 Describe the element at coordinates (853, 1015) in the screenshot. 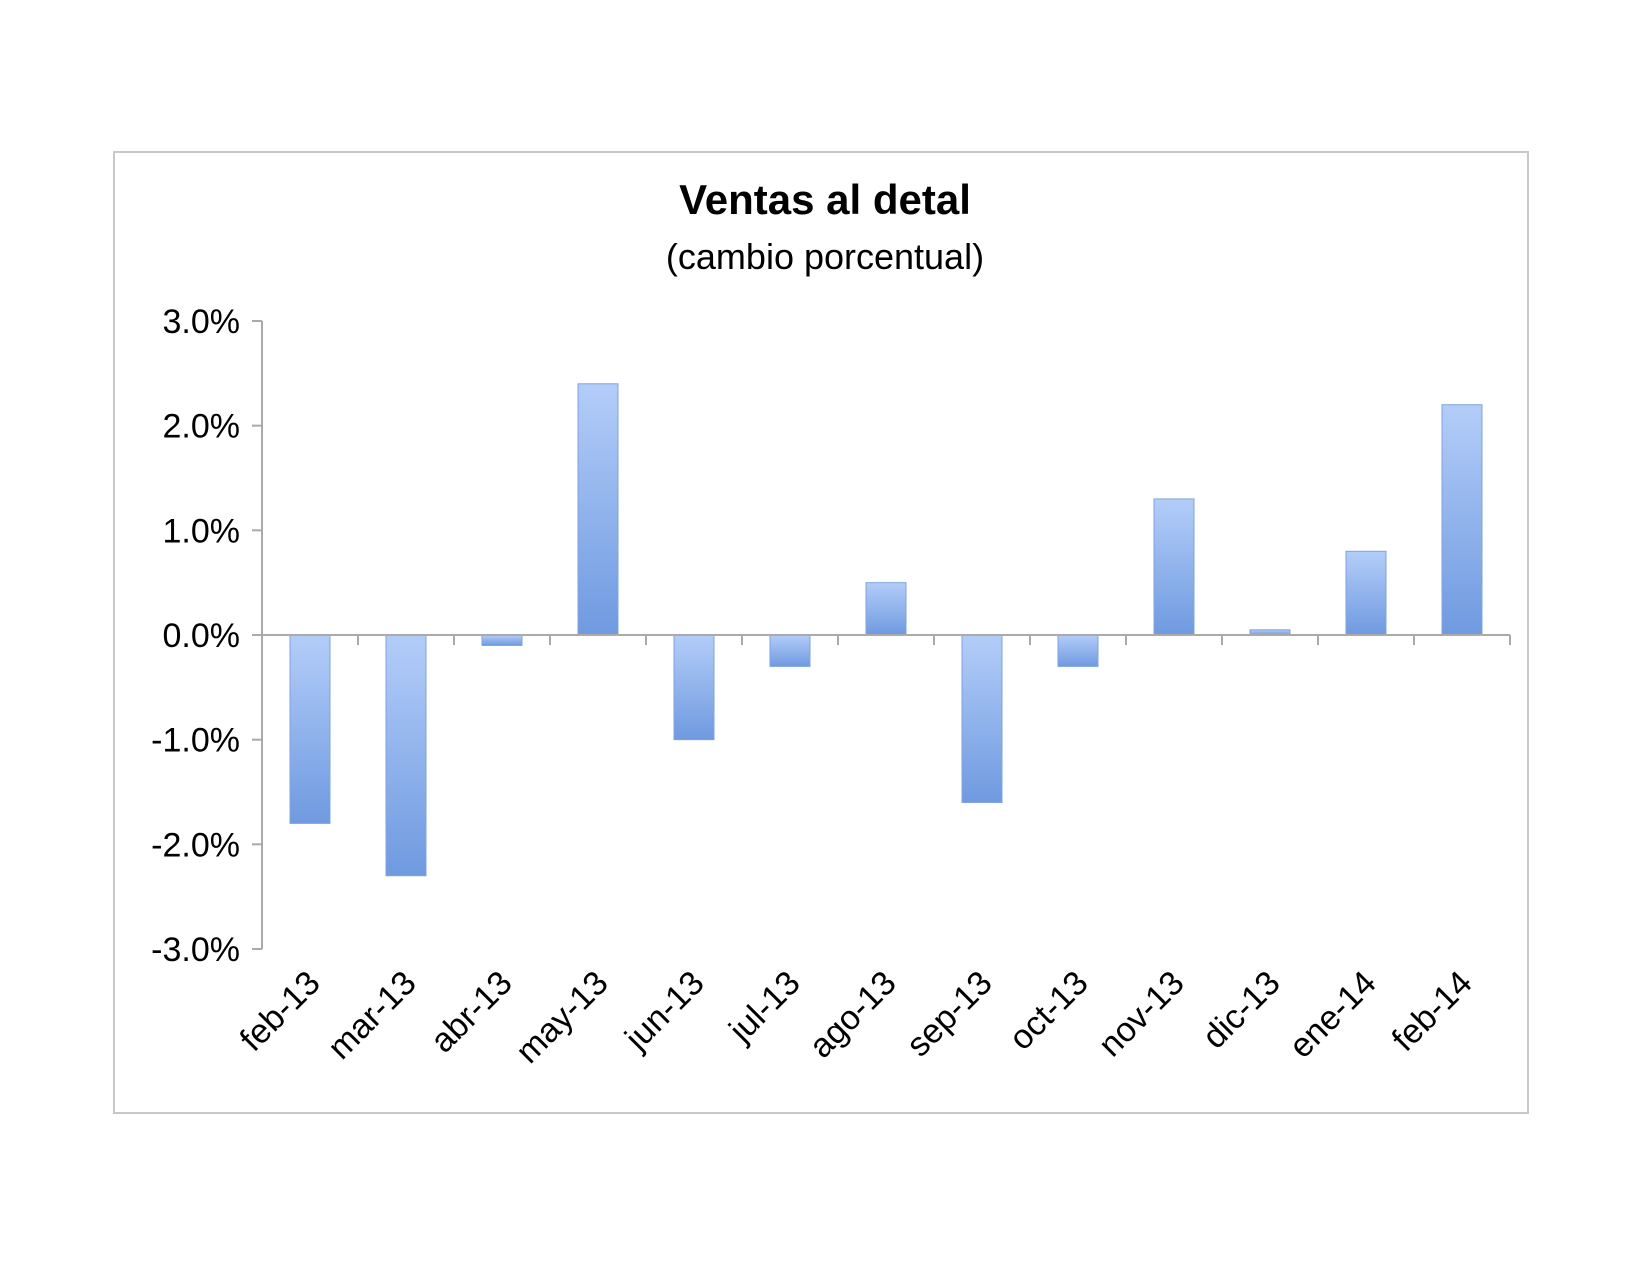

I see `x-tick-label: ago-13` at that location.